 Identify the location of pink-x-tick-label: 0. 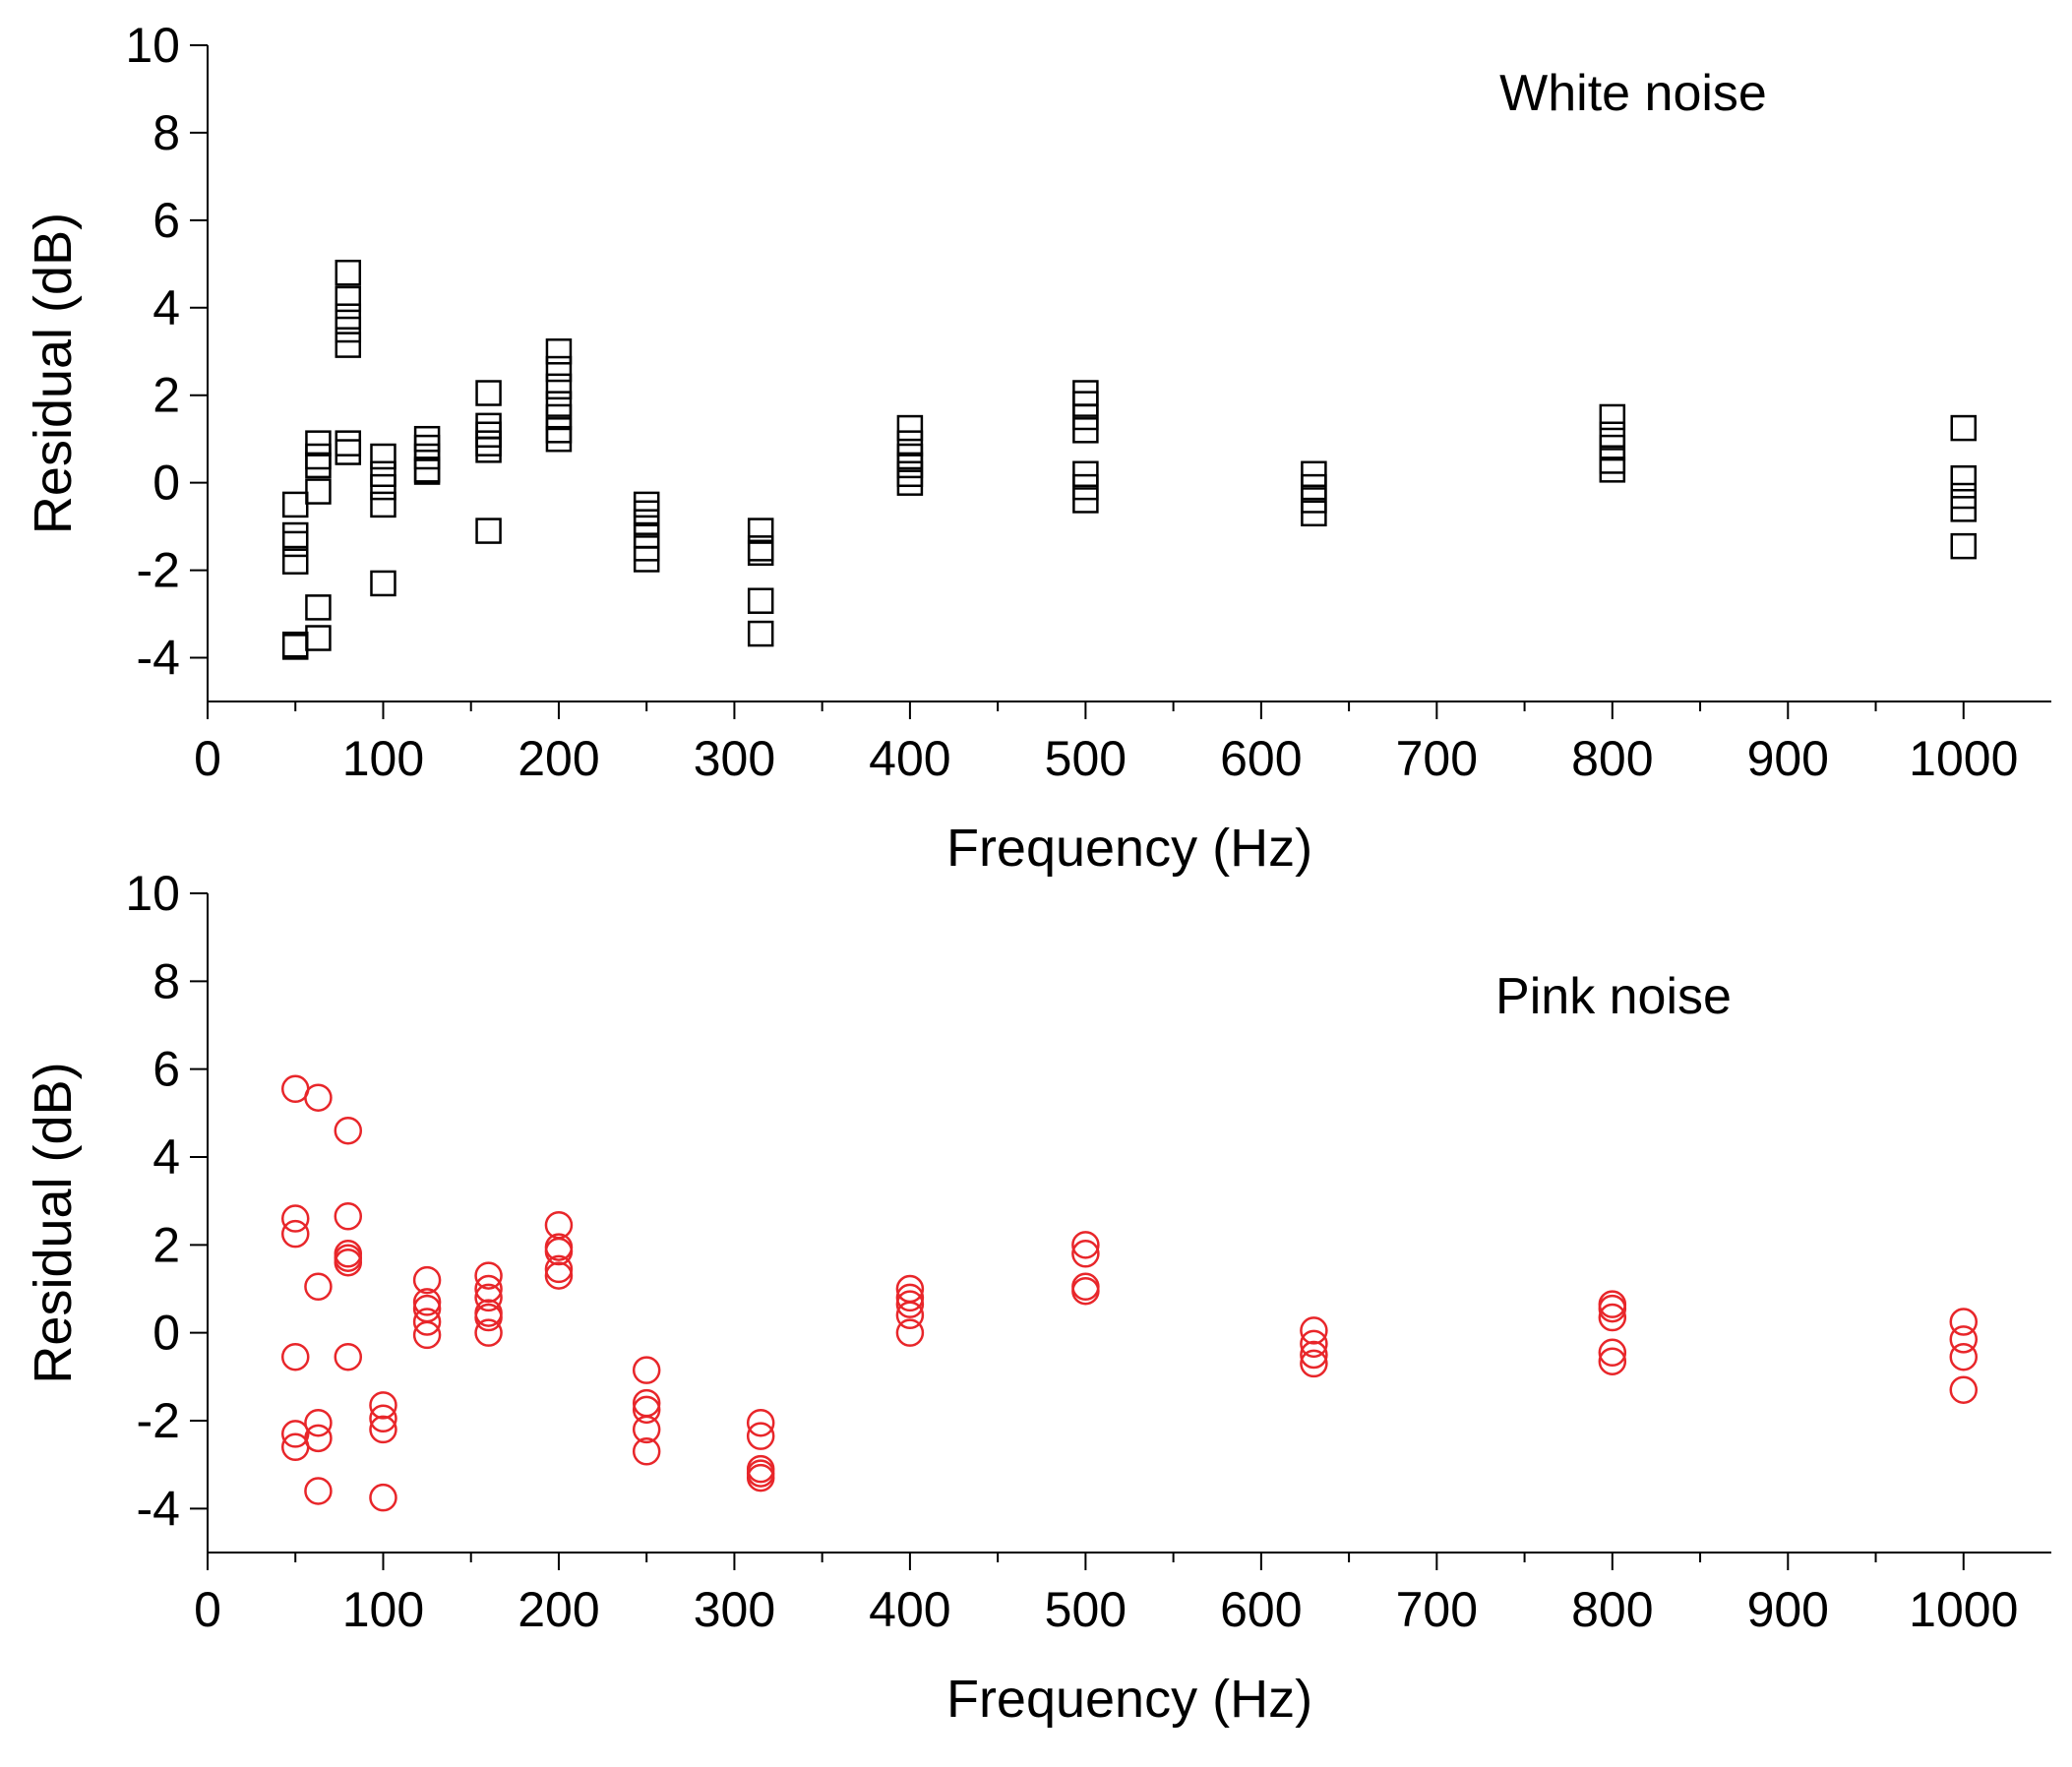
(207, 1609).